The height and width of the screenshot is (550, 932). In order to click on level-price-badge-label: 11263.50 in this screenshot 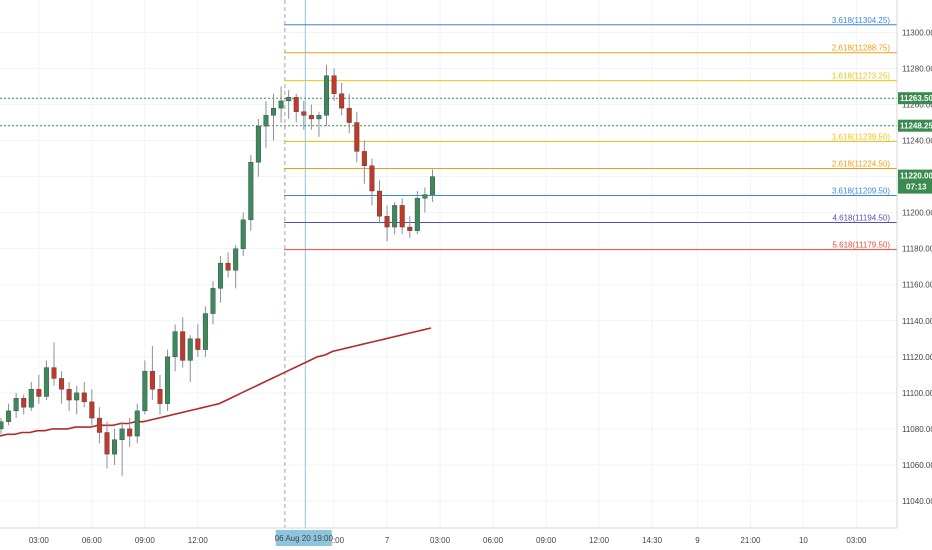, I will do `click(916, 98)`.